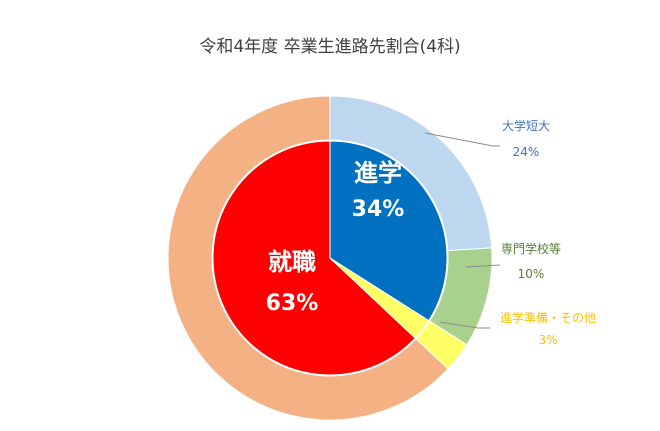 The width and height of the screenshot is (660, 431). What do you see at coordinates (526, 152) in the screenshot?
I see `outer-value-0: 24%` at bounding box center [526, 152].